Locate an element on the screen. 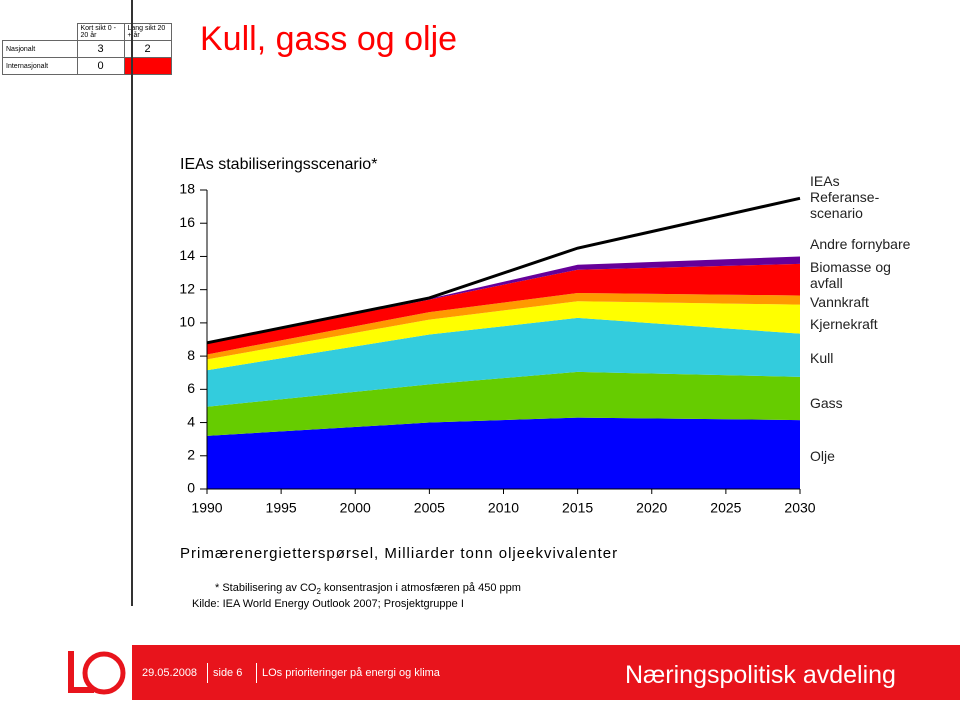 This screenshot has height=708, width=960. x-tick-label: 2005 is located at coordinates (429, 508).